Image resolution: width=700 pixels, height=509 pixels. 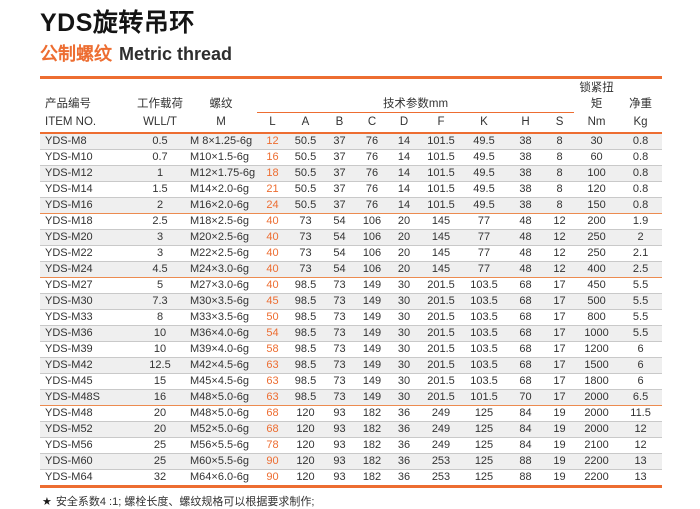 What do you see at coordinates (404, 189) in the screenshot?
I see `cell-D: 14` at bounding box center [404, 189].